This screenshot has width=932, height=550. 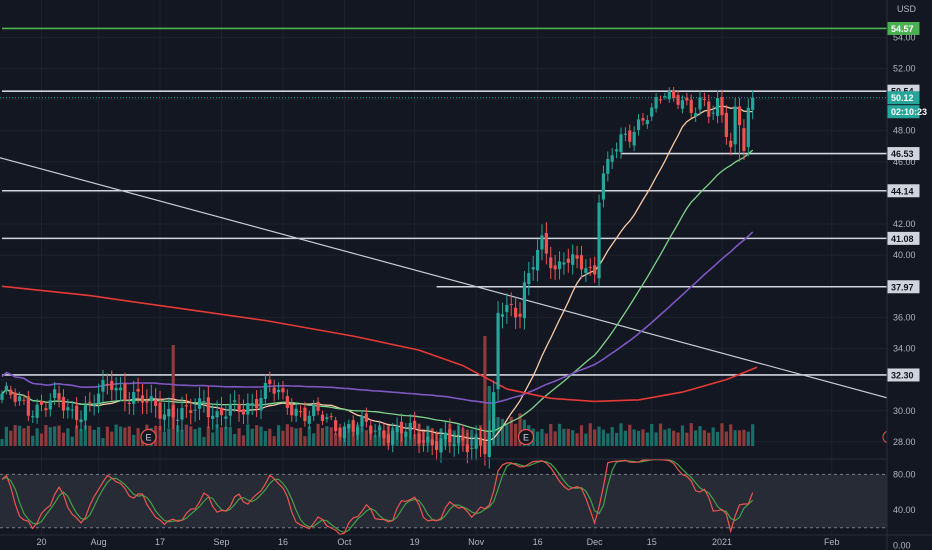 What do you see at coordinates (832, 542) in the screenshot?
I see `x-tick-label: Feb` at bounding box center [832, 542].